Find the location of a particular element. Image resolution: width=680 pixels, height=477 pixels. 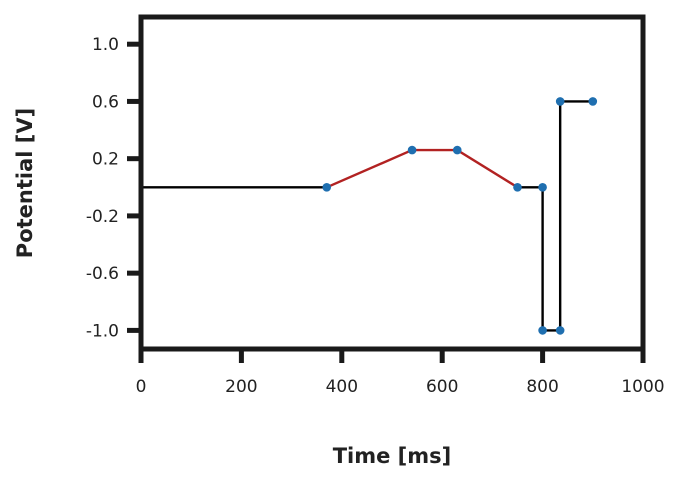

y-tick-label: 1.0 is located at coordinates (105, 45).